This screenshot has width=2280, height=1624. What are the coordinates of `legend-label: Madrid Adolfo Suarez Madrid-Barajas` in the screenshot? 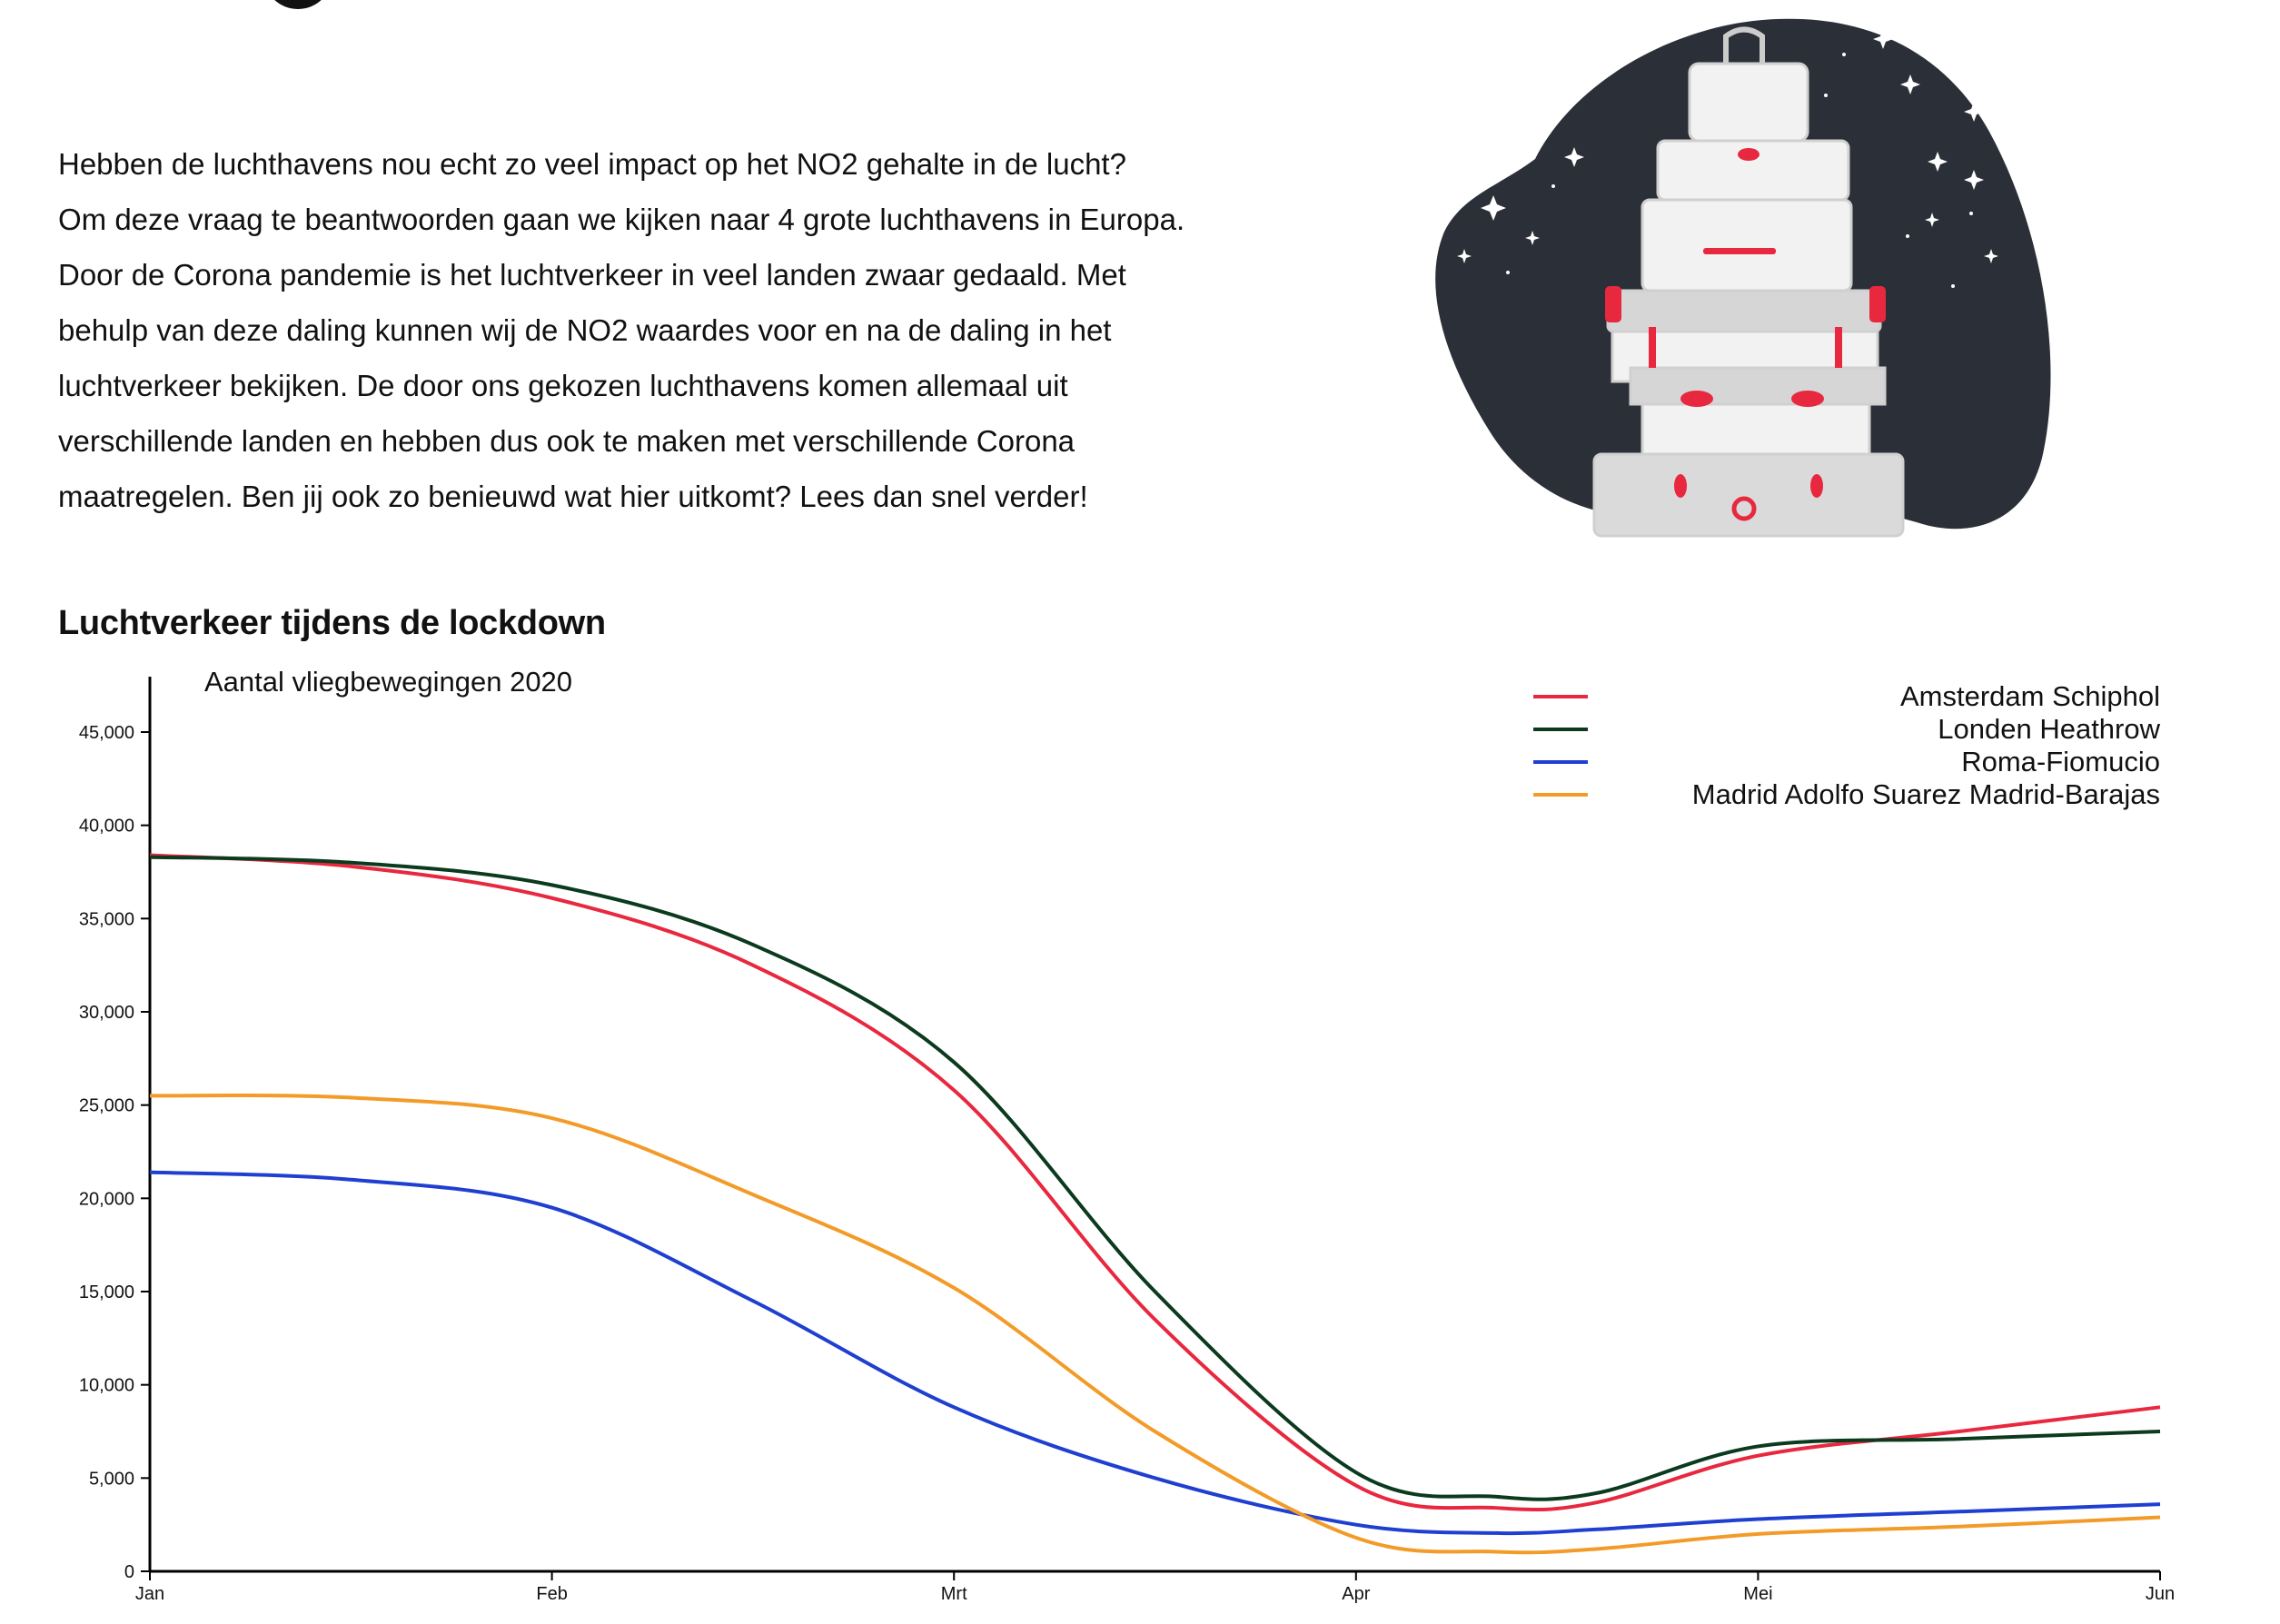 It's located at (1926, 794).